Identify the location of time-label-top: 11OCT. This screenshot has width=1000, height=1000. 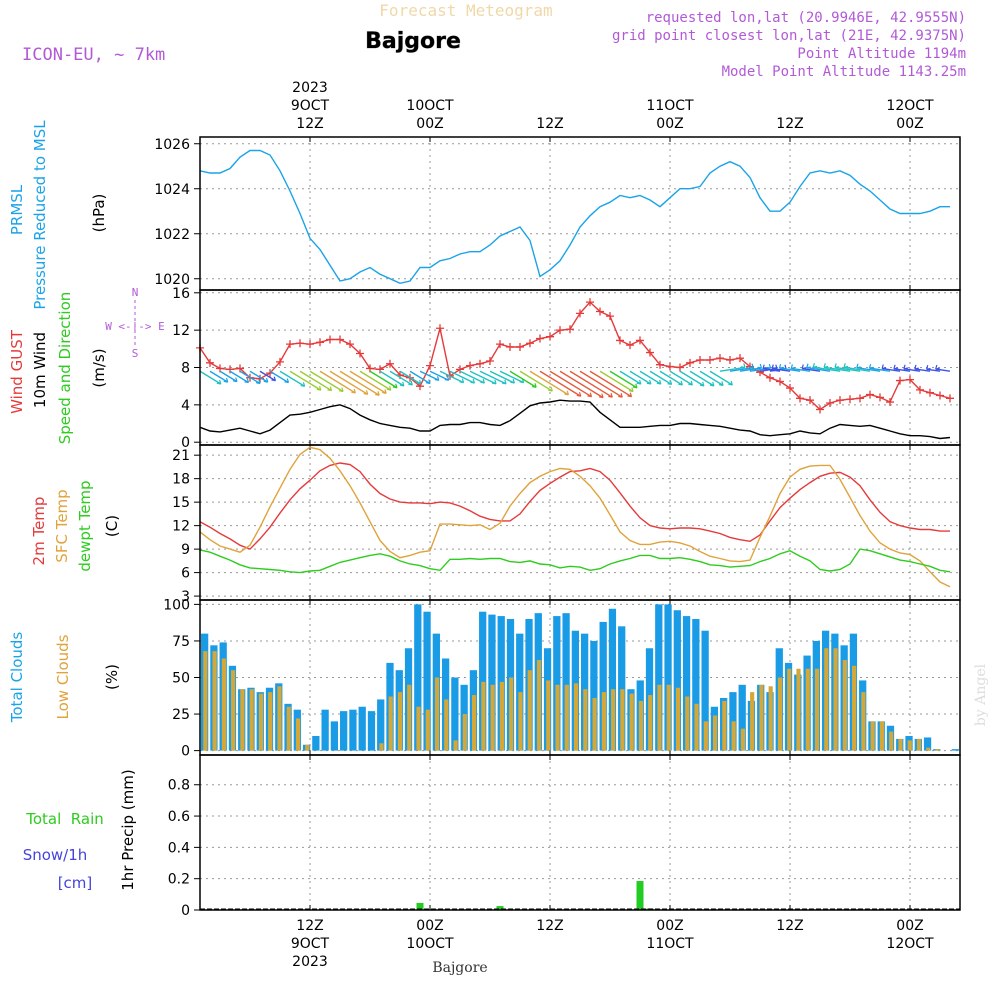
(670, 106).